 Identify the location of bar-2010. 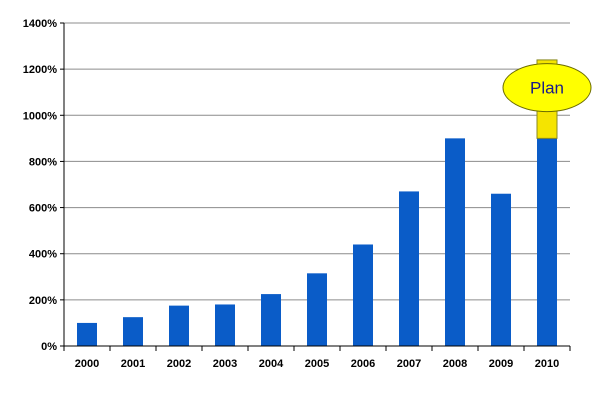
(547, 242).